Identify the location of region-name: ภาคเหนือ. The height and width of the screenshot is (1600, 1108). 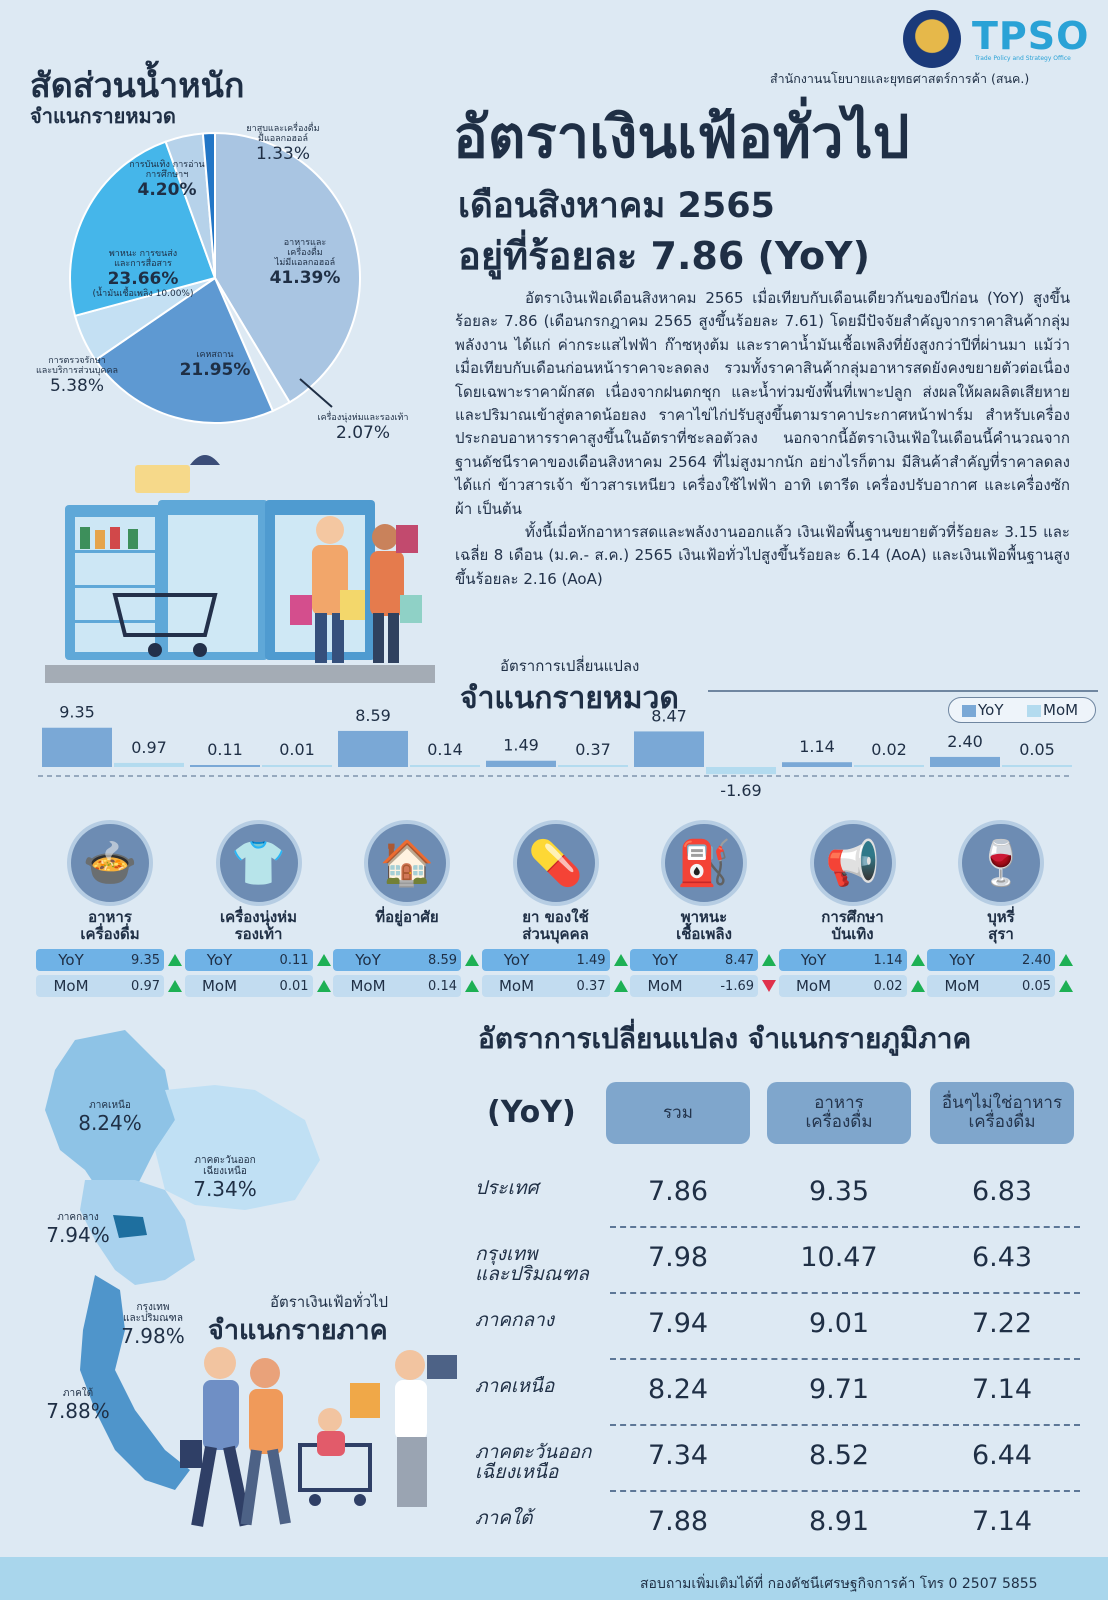
(515, 1386).